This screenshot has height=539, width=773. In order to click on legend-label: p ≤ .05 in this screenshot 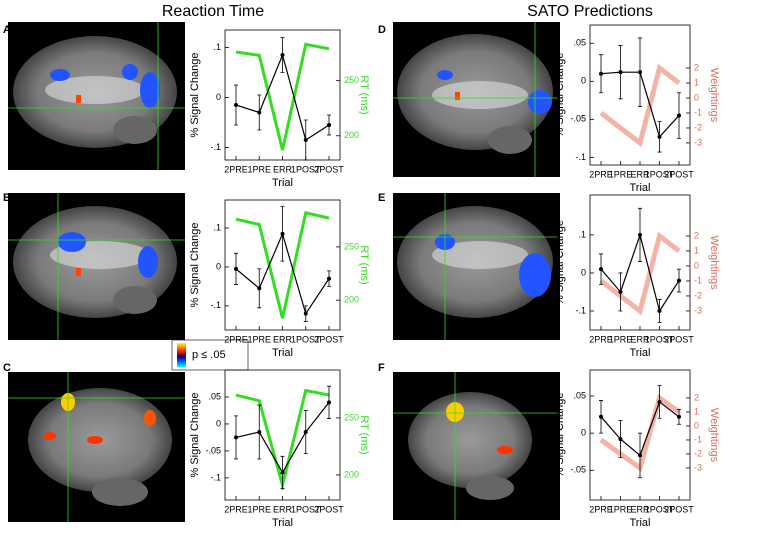, I will do `click(209, 355)`.